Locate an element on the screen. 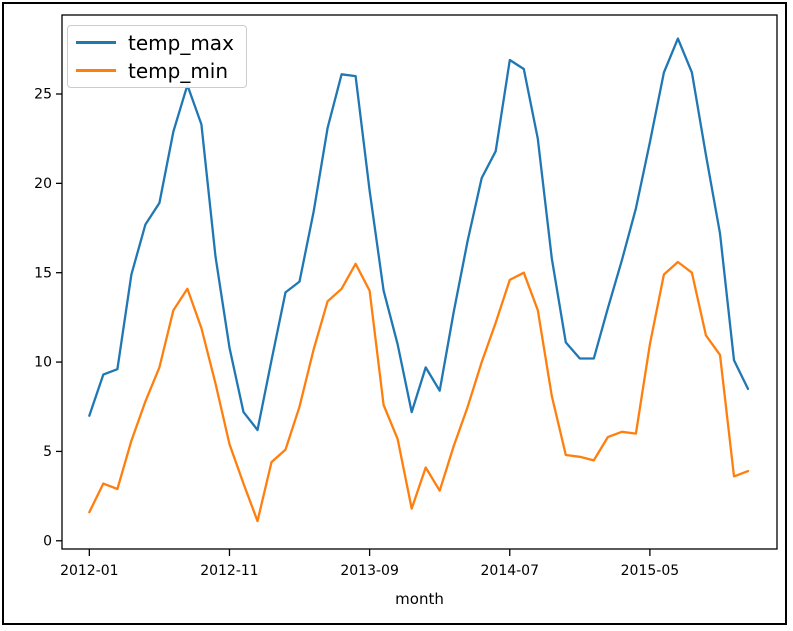 The image size is (793, 631). y-tick-label: 10 is located at coordinates (43, 363).